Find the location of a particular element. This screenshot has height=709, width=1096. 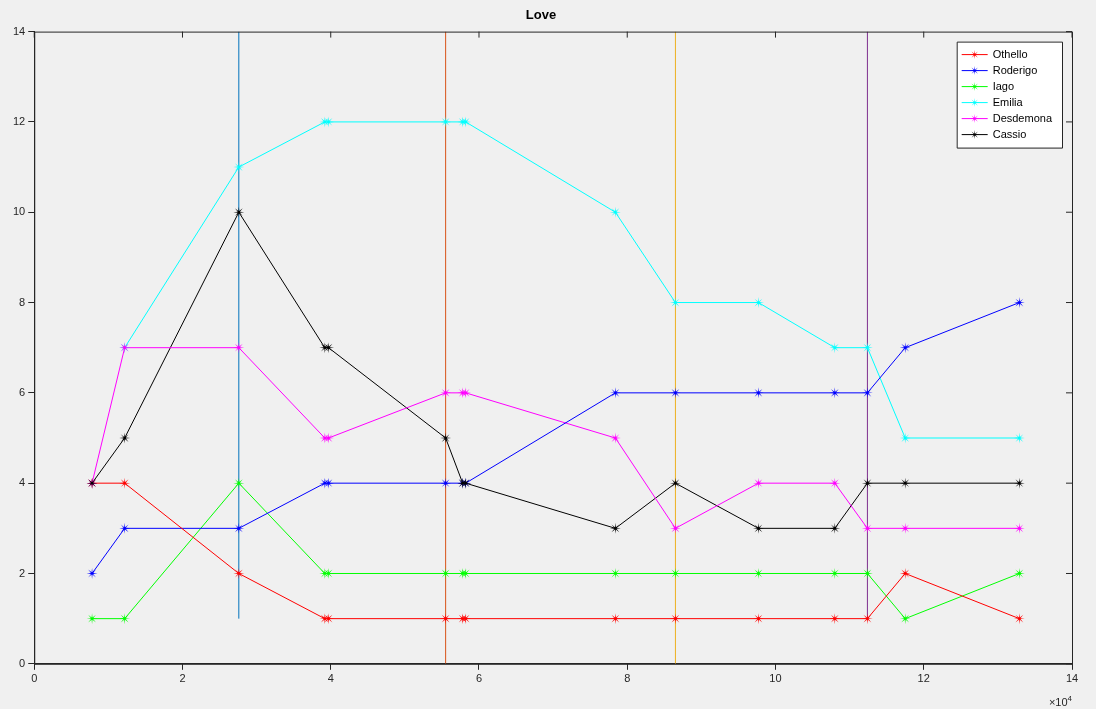

y-tick-label: 12 is located at coordinates (19, 120).